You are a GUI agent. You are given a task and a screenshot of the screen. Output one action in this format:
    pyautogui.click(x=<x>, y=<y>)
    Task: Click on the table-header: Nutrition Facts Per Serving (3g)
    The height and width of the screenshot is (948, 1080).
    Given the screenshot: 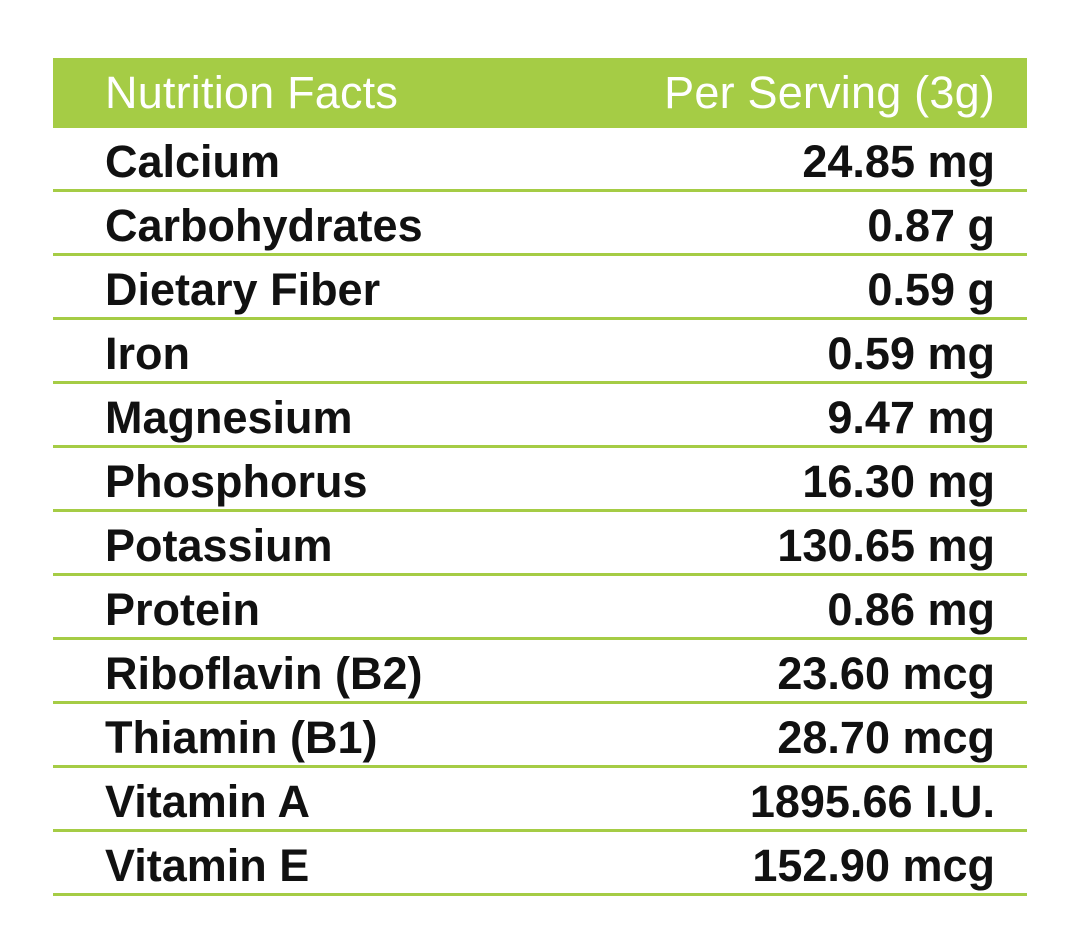 What is the action you would take?
    pyautogui.click(x=540, y=93)
    